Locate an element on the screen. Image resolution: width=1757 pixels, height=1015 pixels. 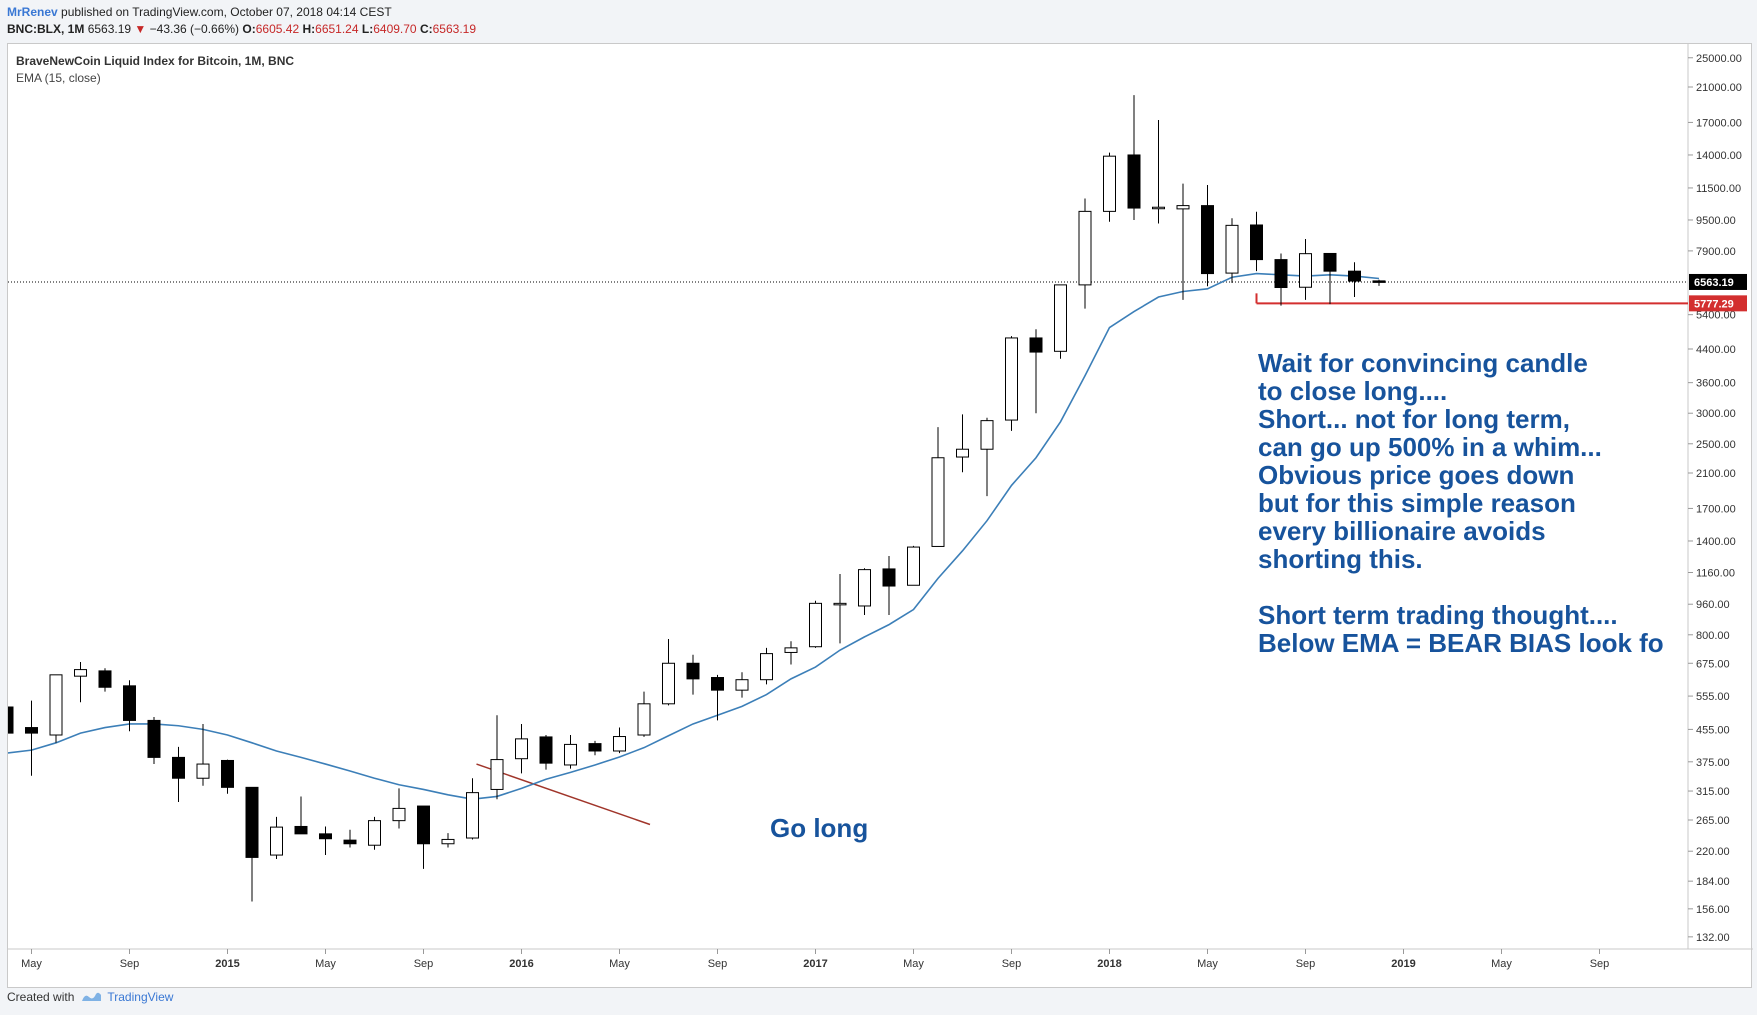
price-tick-label: 3600.00 is located at coordinates (1716, 384).